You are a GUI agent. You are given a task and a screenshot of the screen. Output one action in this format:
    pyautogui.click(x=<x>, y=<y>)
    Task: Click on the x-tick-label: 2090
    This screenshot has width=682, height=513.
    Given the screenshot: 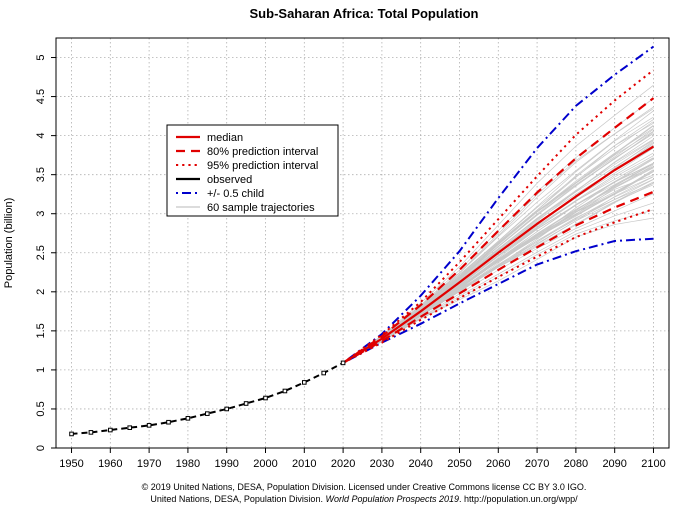 What is the action you would take?
    pyautogui.click(x=614, y=464)
    